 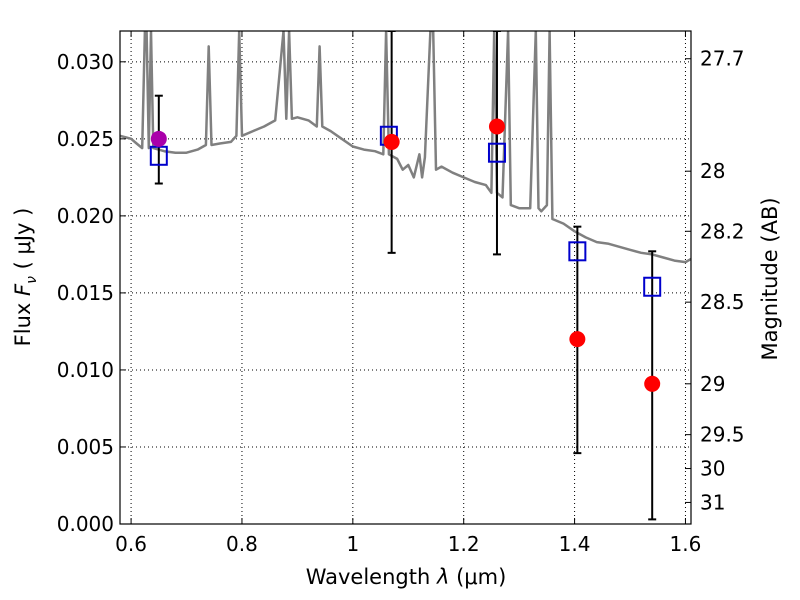 What do you see at coordinates (464, 544) in the screenshot?
I see `x-tick-label: 1.2` at bounding box center [464, 544].